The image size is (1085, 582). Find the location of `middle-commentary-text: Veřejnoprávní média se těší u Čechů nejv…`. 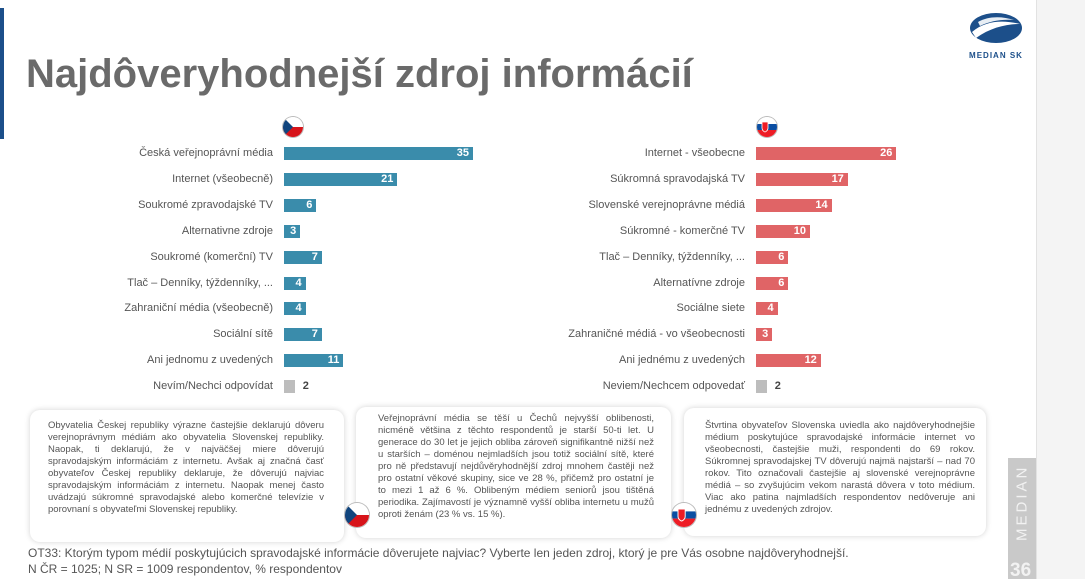

middle-commentary-text: Veřejnoprávní média se těší u Čechů nejv… is located at coordinates (516, 466).